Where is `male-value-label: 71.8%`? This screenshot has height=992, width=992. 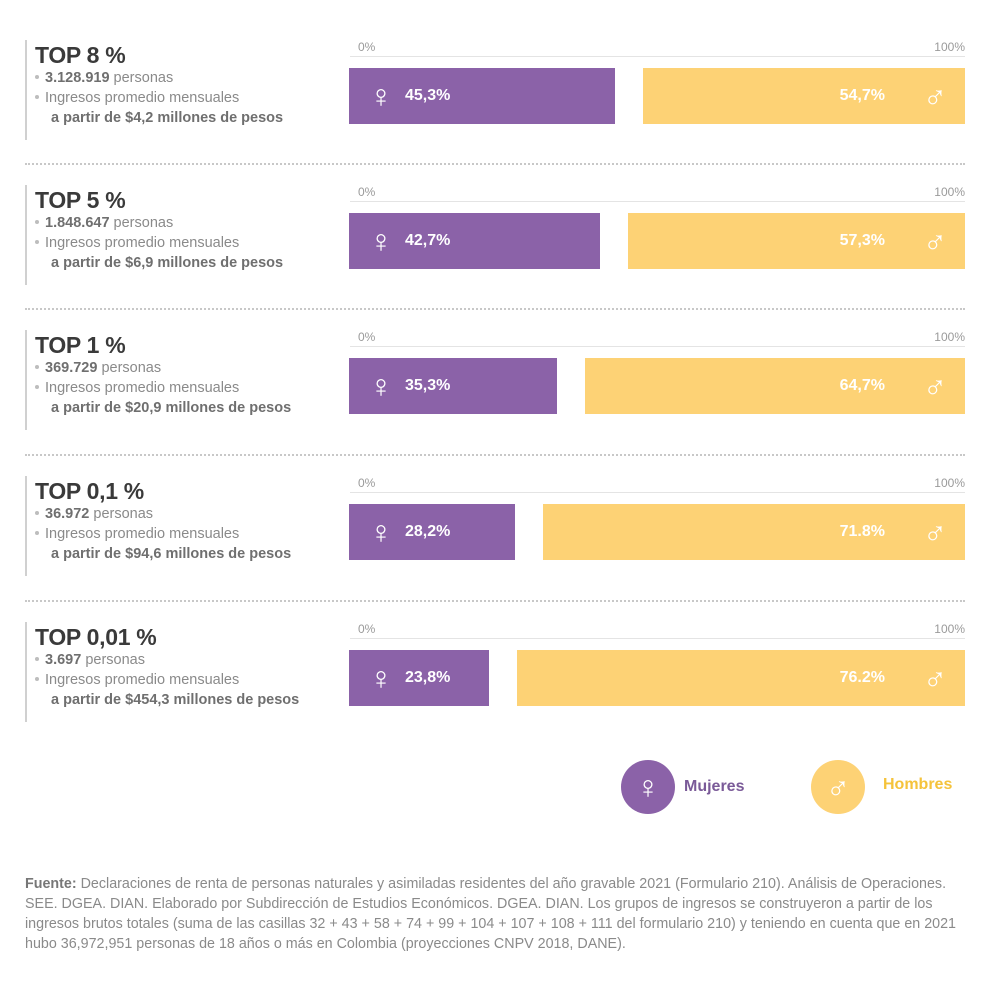
male-value-label: 71.8% is located at coordinates (862, 531).